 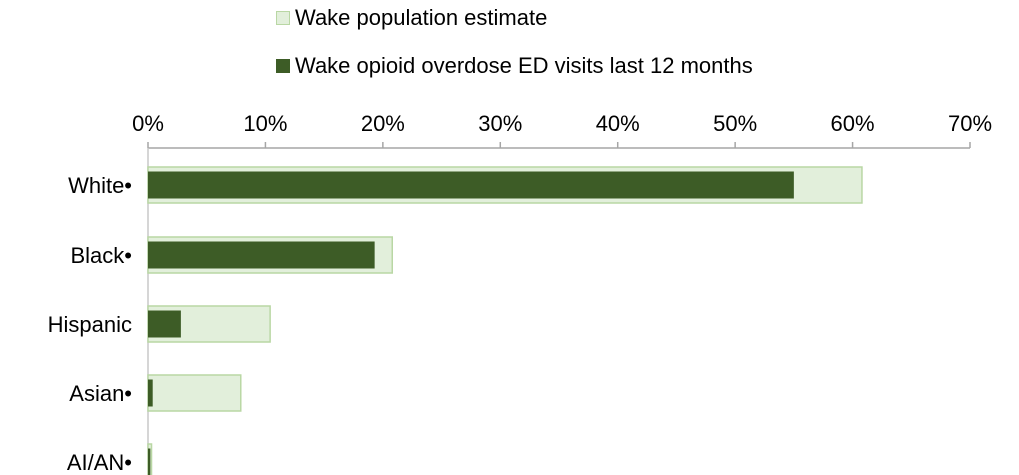 I want to click on category-label: Black•, so click(x=102, y=255).